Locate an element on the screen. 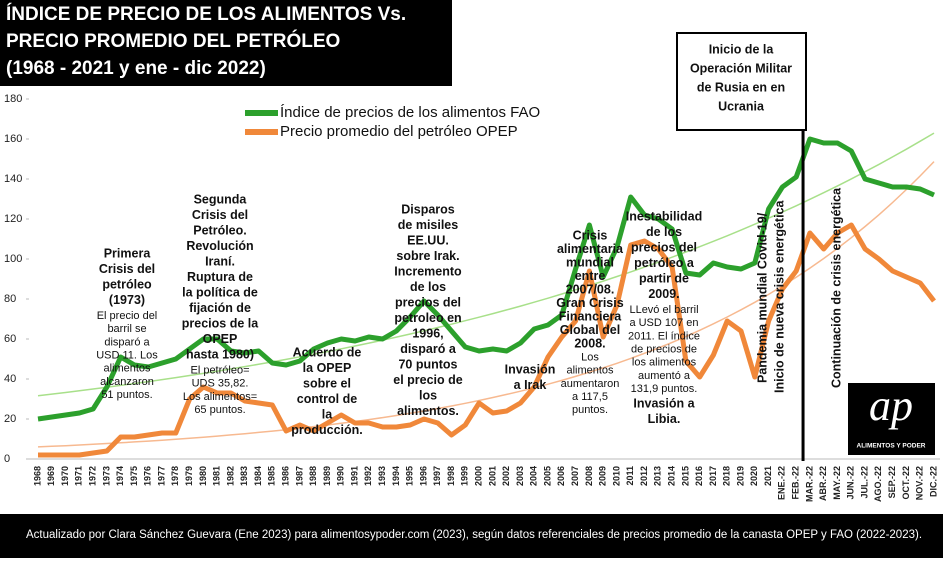 The width and height of the screenshot is (943, 563). annotation-text: barril se is located at coordinates (126, 329).